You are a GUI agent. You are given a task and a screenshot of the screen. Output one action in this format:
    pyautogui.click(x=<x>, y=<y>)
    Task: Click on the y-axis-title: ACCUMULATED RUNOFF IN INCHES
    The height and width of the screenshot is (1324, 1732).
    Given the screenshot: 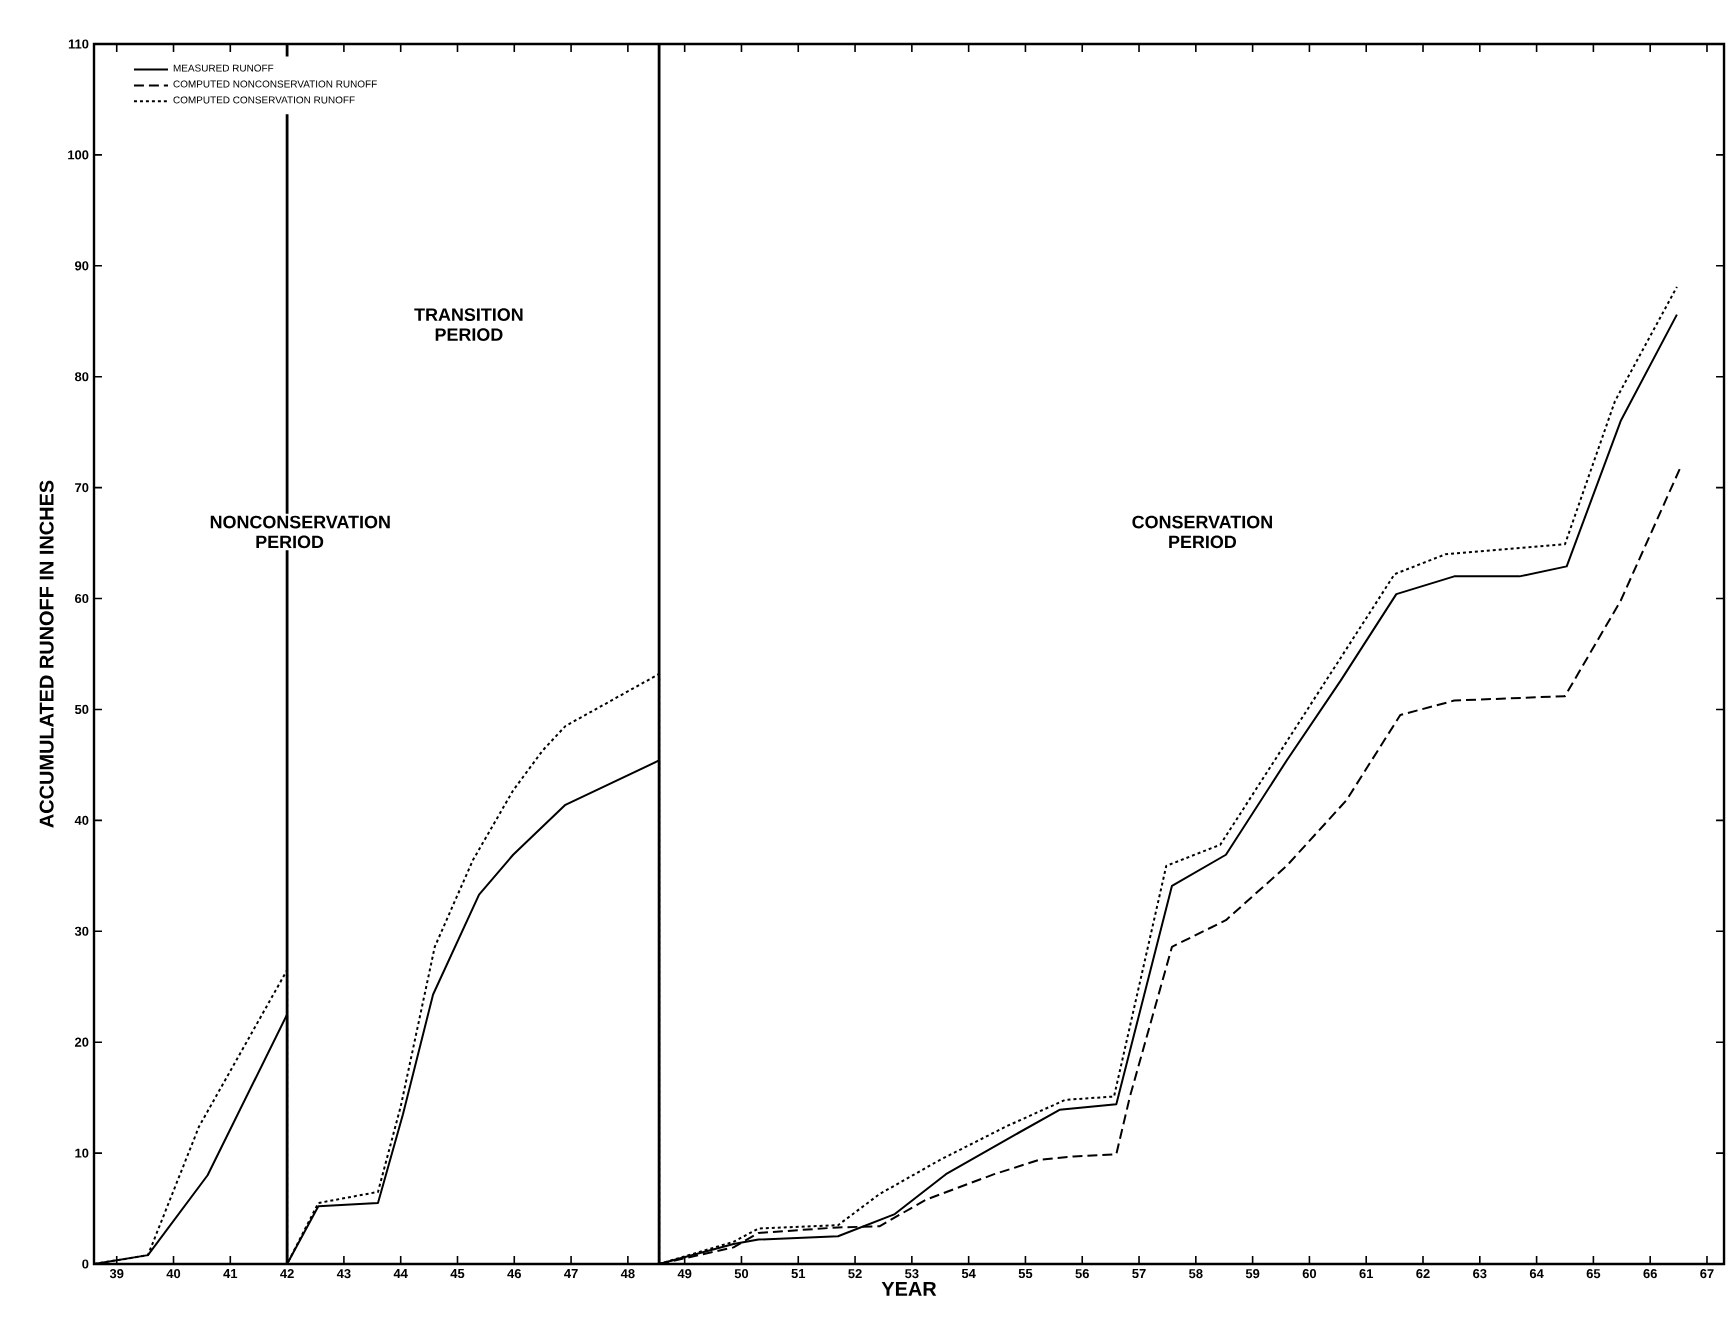 What is the action you would take?
    pyautogui.click(x=46, y=654)
    